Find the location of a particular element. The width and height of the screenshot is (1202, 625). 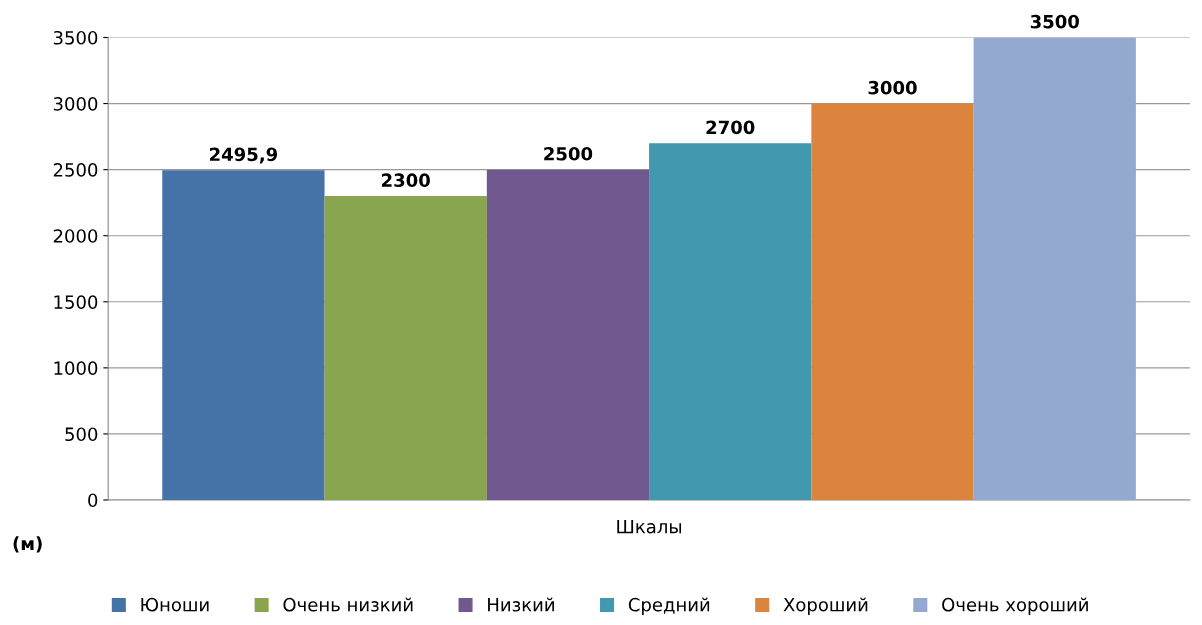

y-axis-title: (м) is located at coordinates (27, 544).